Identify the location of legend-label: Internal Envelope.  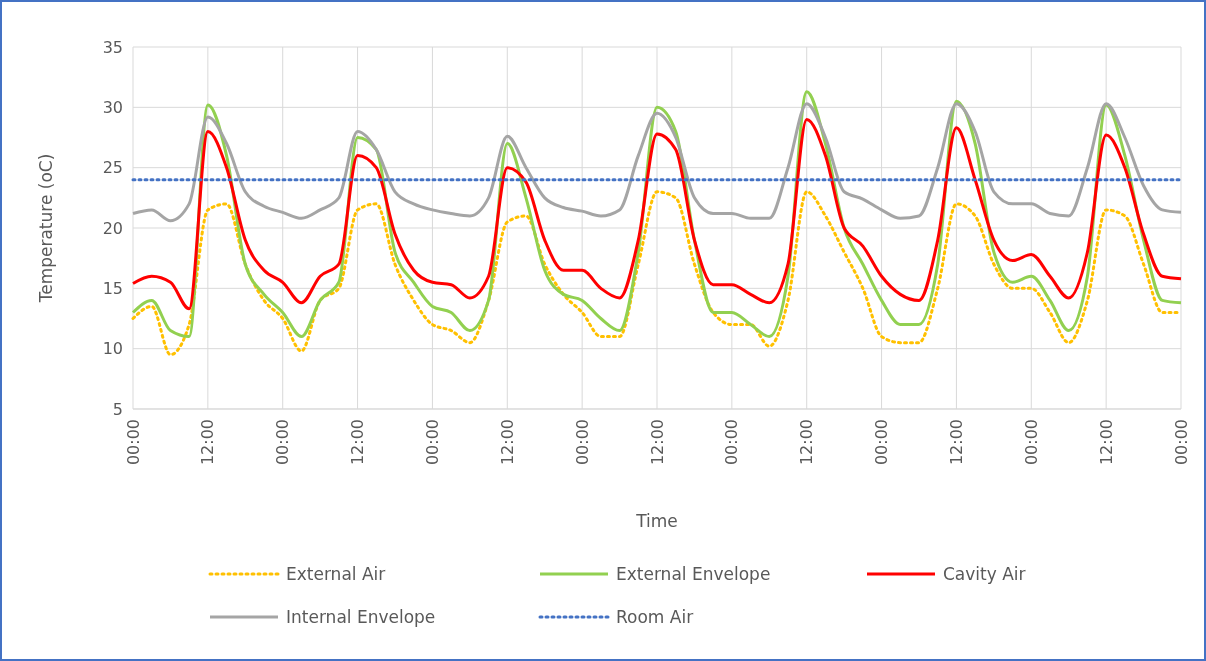
(361, 616).